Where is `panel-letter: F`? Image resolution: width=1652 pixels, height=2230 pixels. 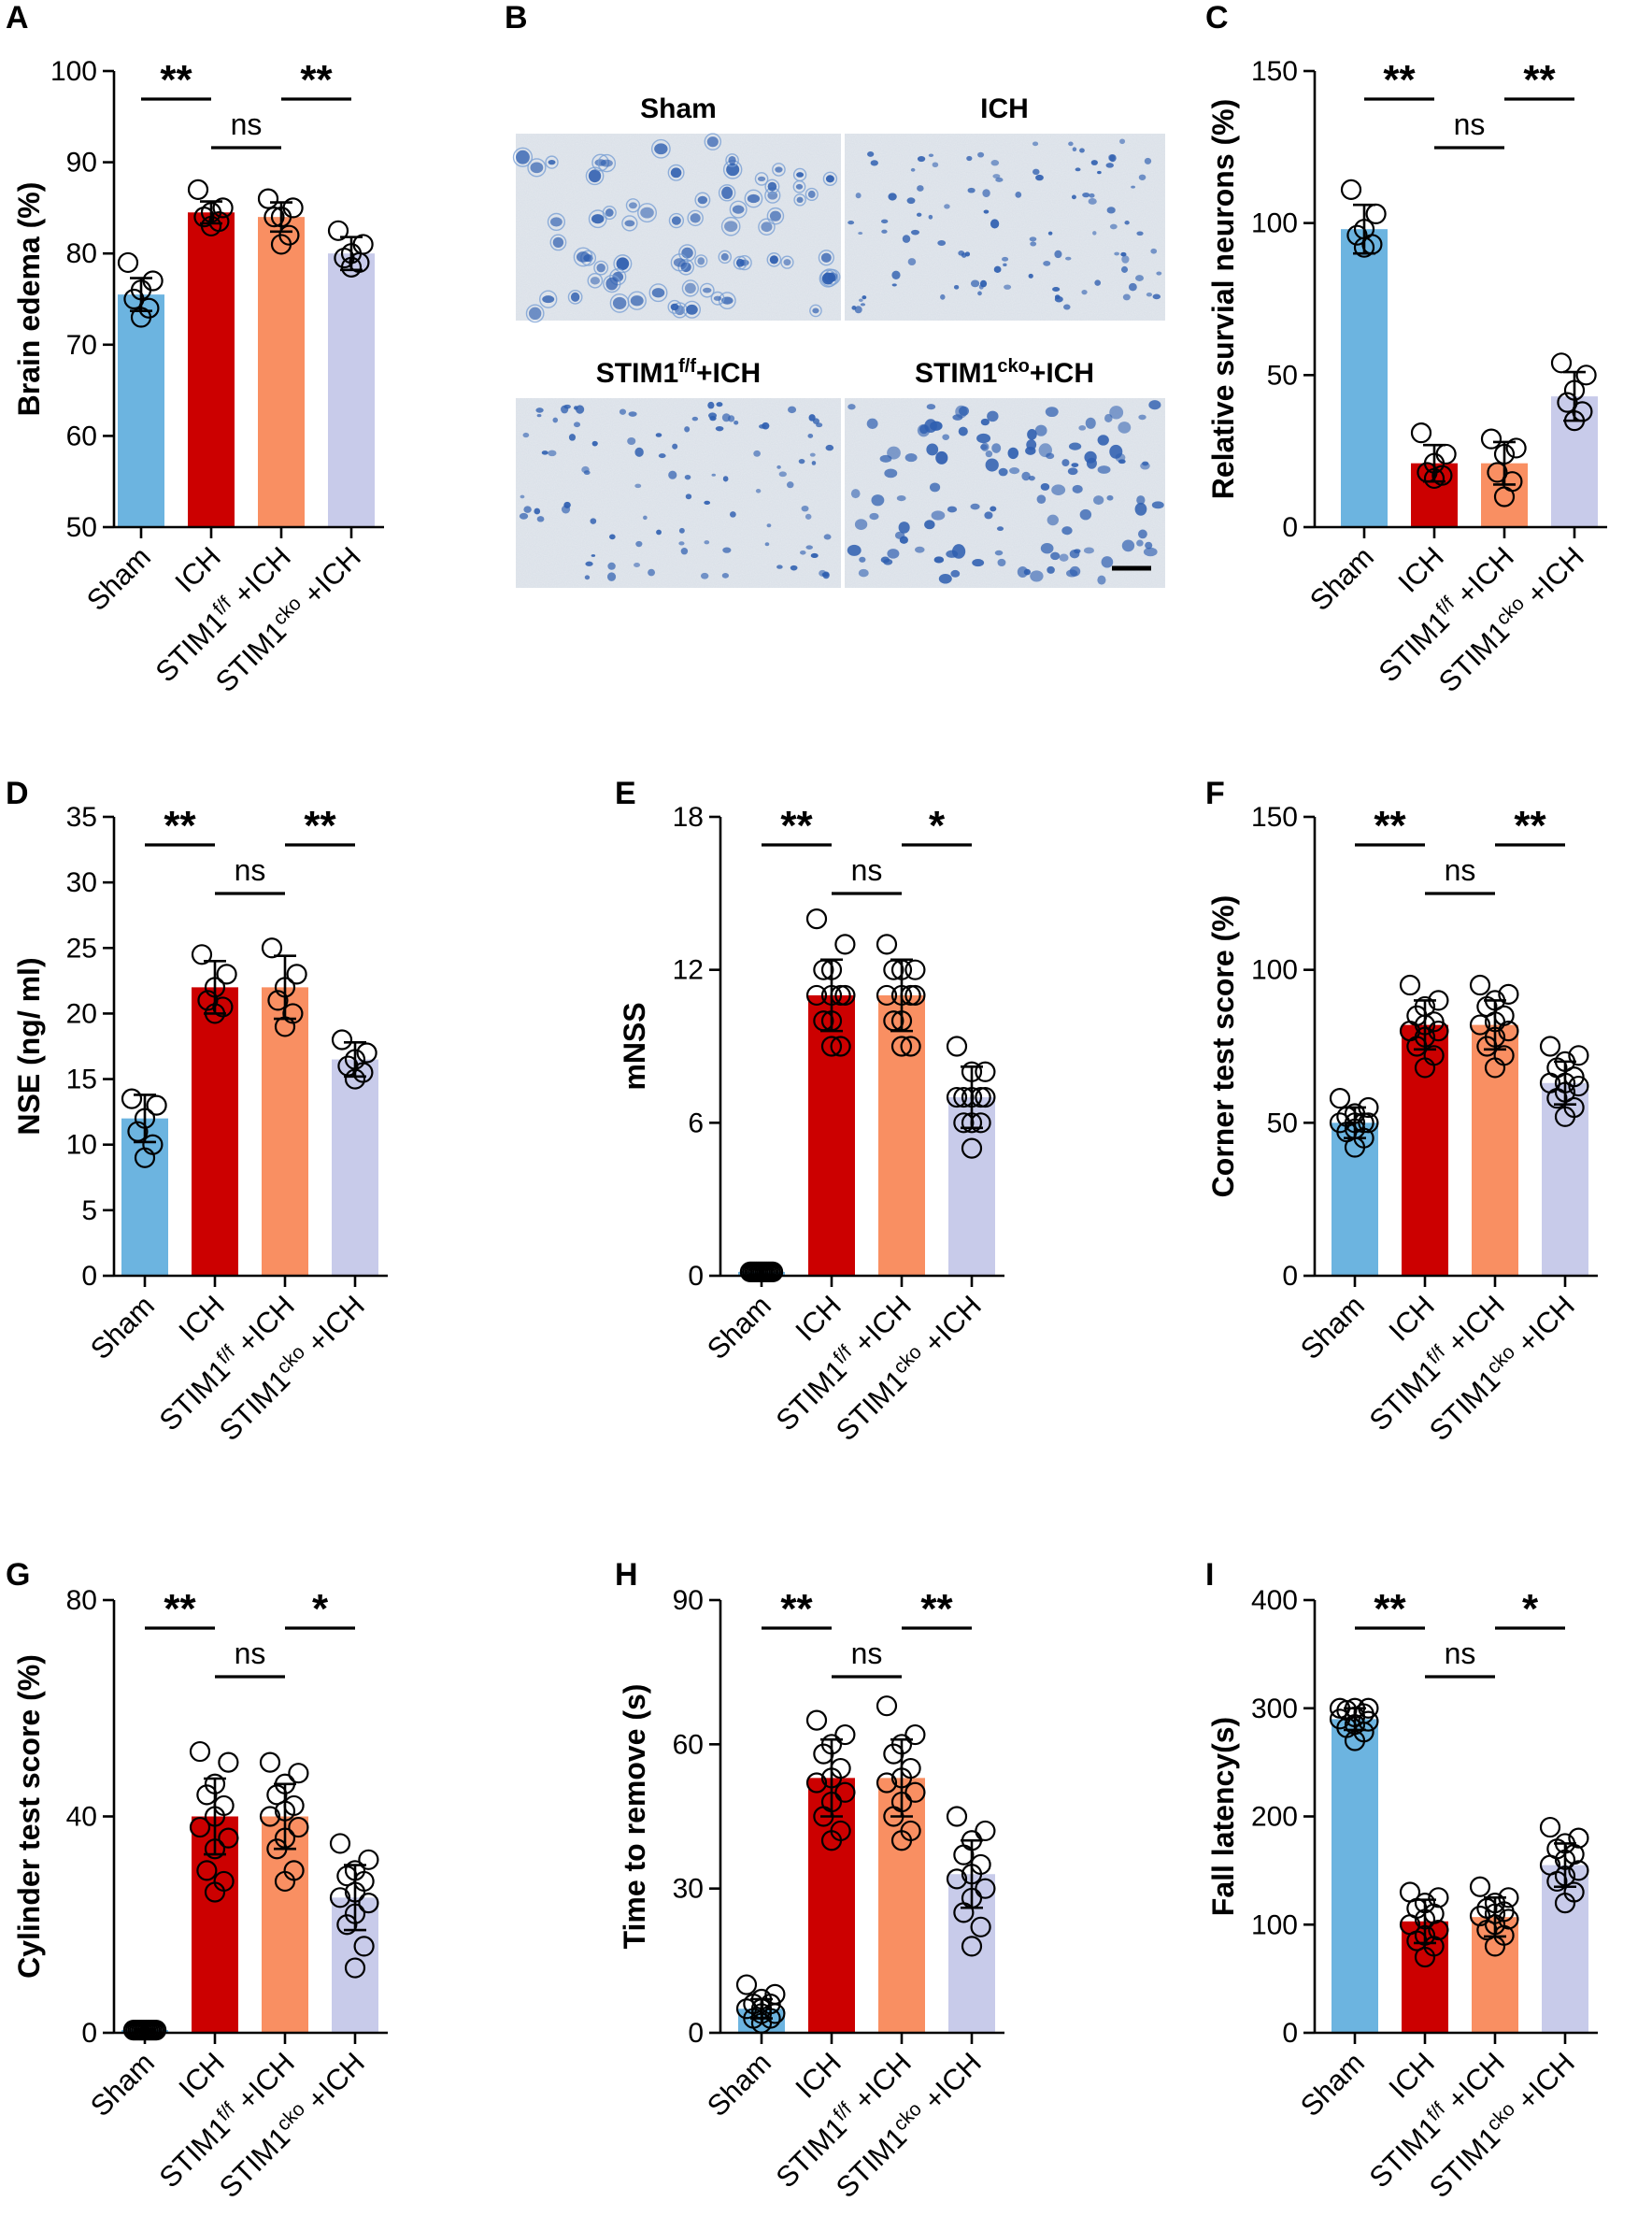
panel-letter: F is located at coordinates (1215, 793).